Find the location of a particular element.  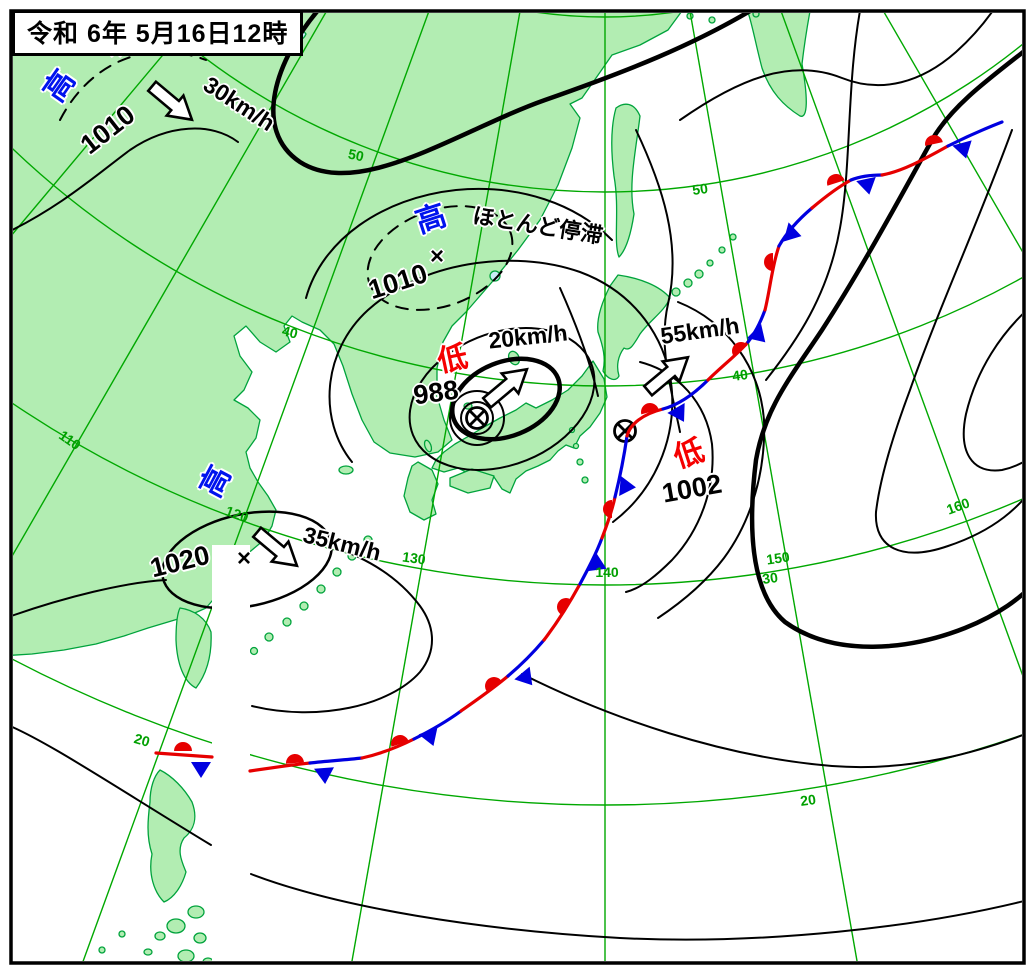

lon-label-150: 150 is located at coordinates (778, 558).